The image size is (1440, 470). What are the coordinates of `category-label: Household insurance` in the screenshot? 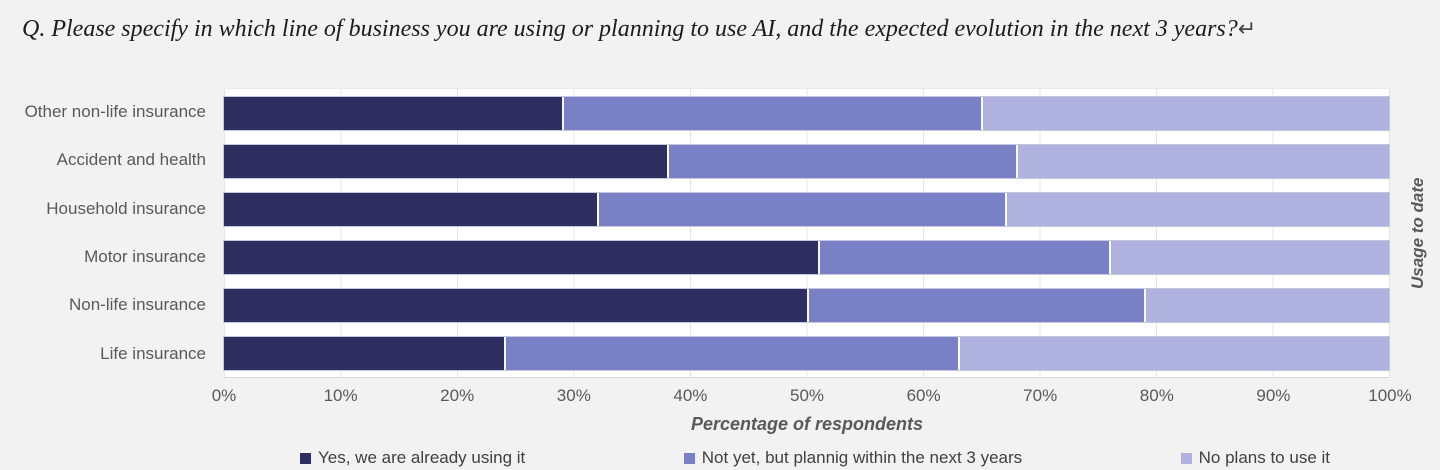 It's located at (126, 208).